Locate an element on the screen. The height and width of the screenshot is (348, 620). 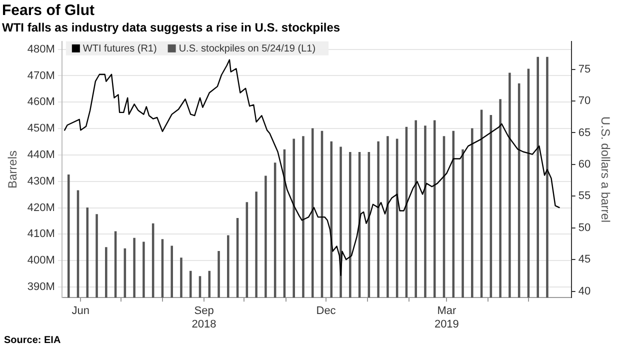
y2-tick-label: 40 is located at coordinates (584, 291).